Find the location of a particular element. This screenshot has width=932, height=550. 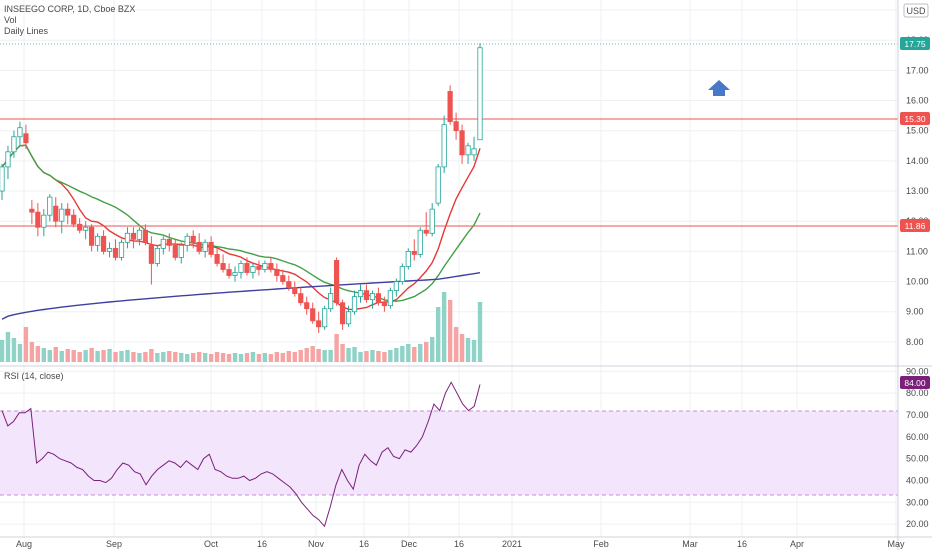

up-arrow-icon is located at coordinates (719, 88).